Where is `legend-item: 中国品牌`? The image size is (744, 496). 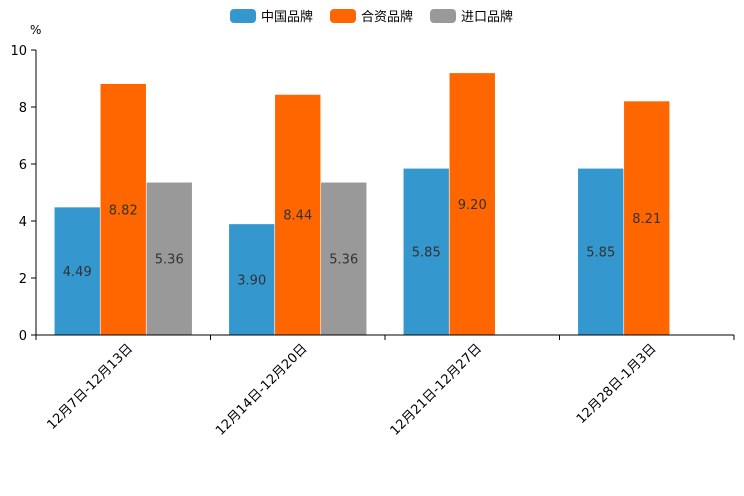
legend-item: 中国品牌 is located at coordinates (271, 17).